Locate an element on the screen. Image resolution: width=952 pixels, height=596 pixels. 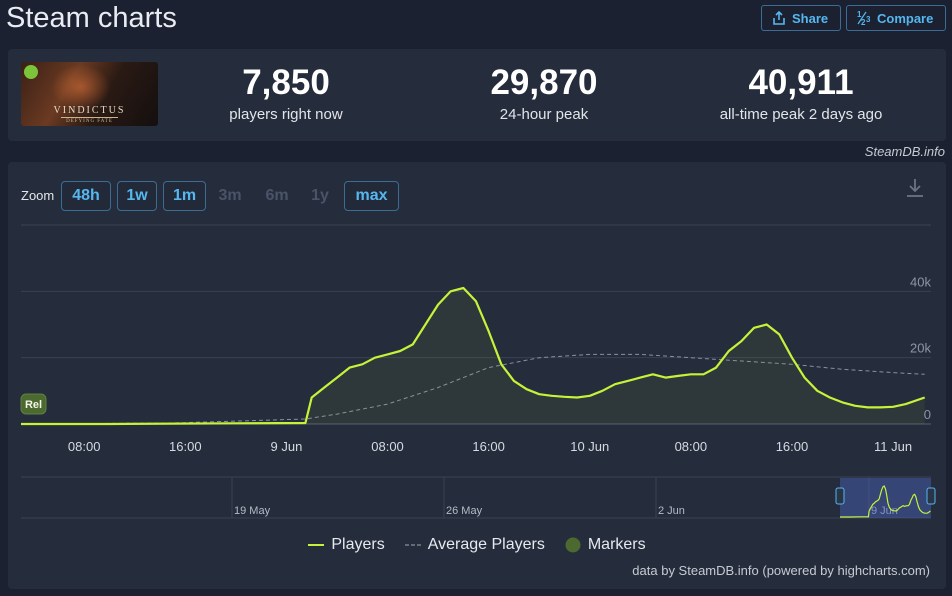
stat-value: 29,870 is located at coordinates (544, 82).